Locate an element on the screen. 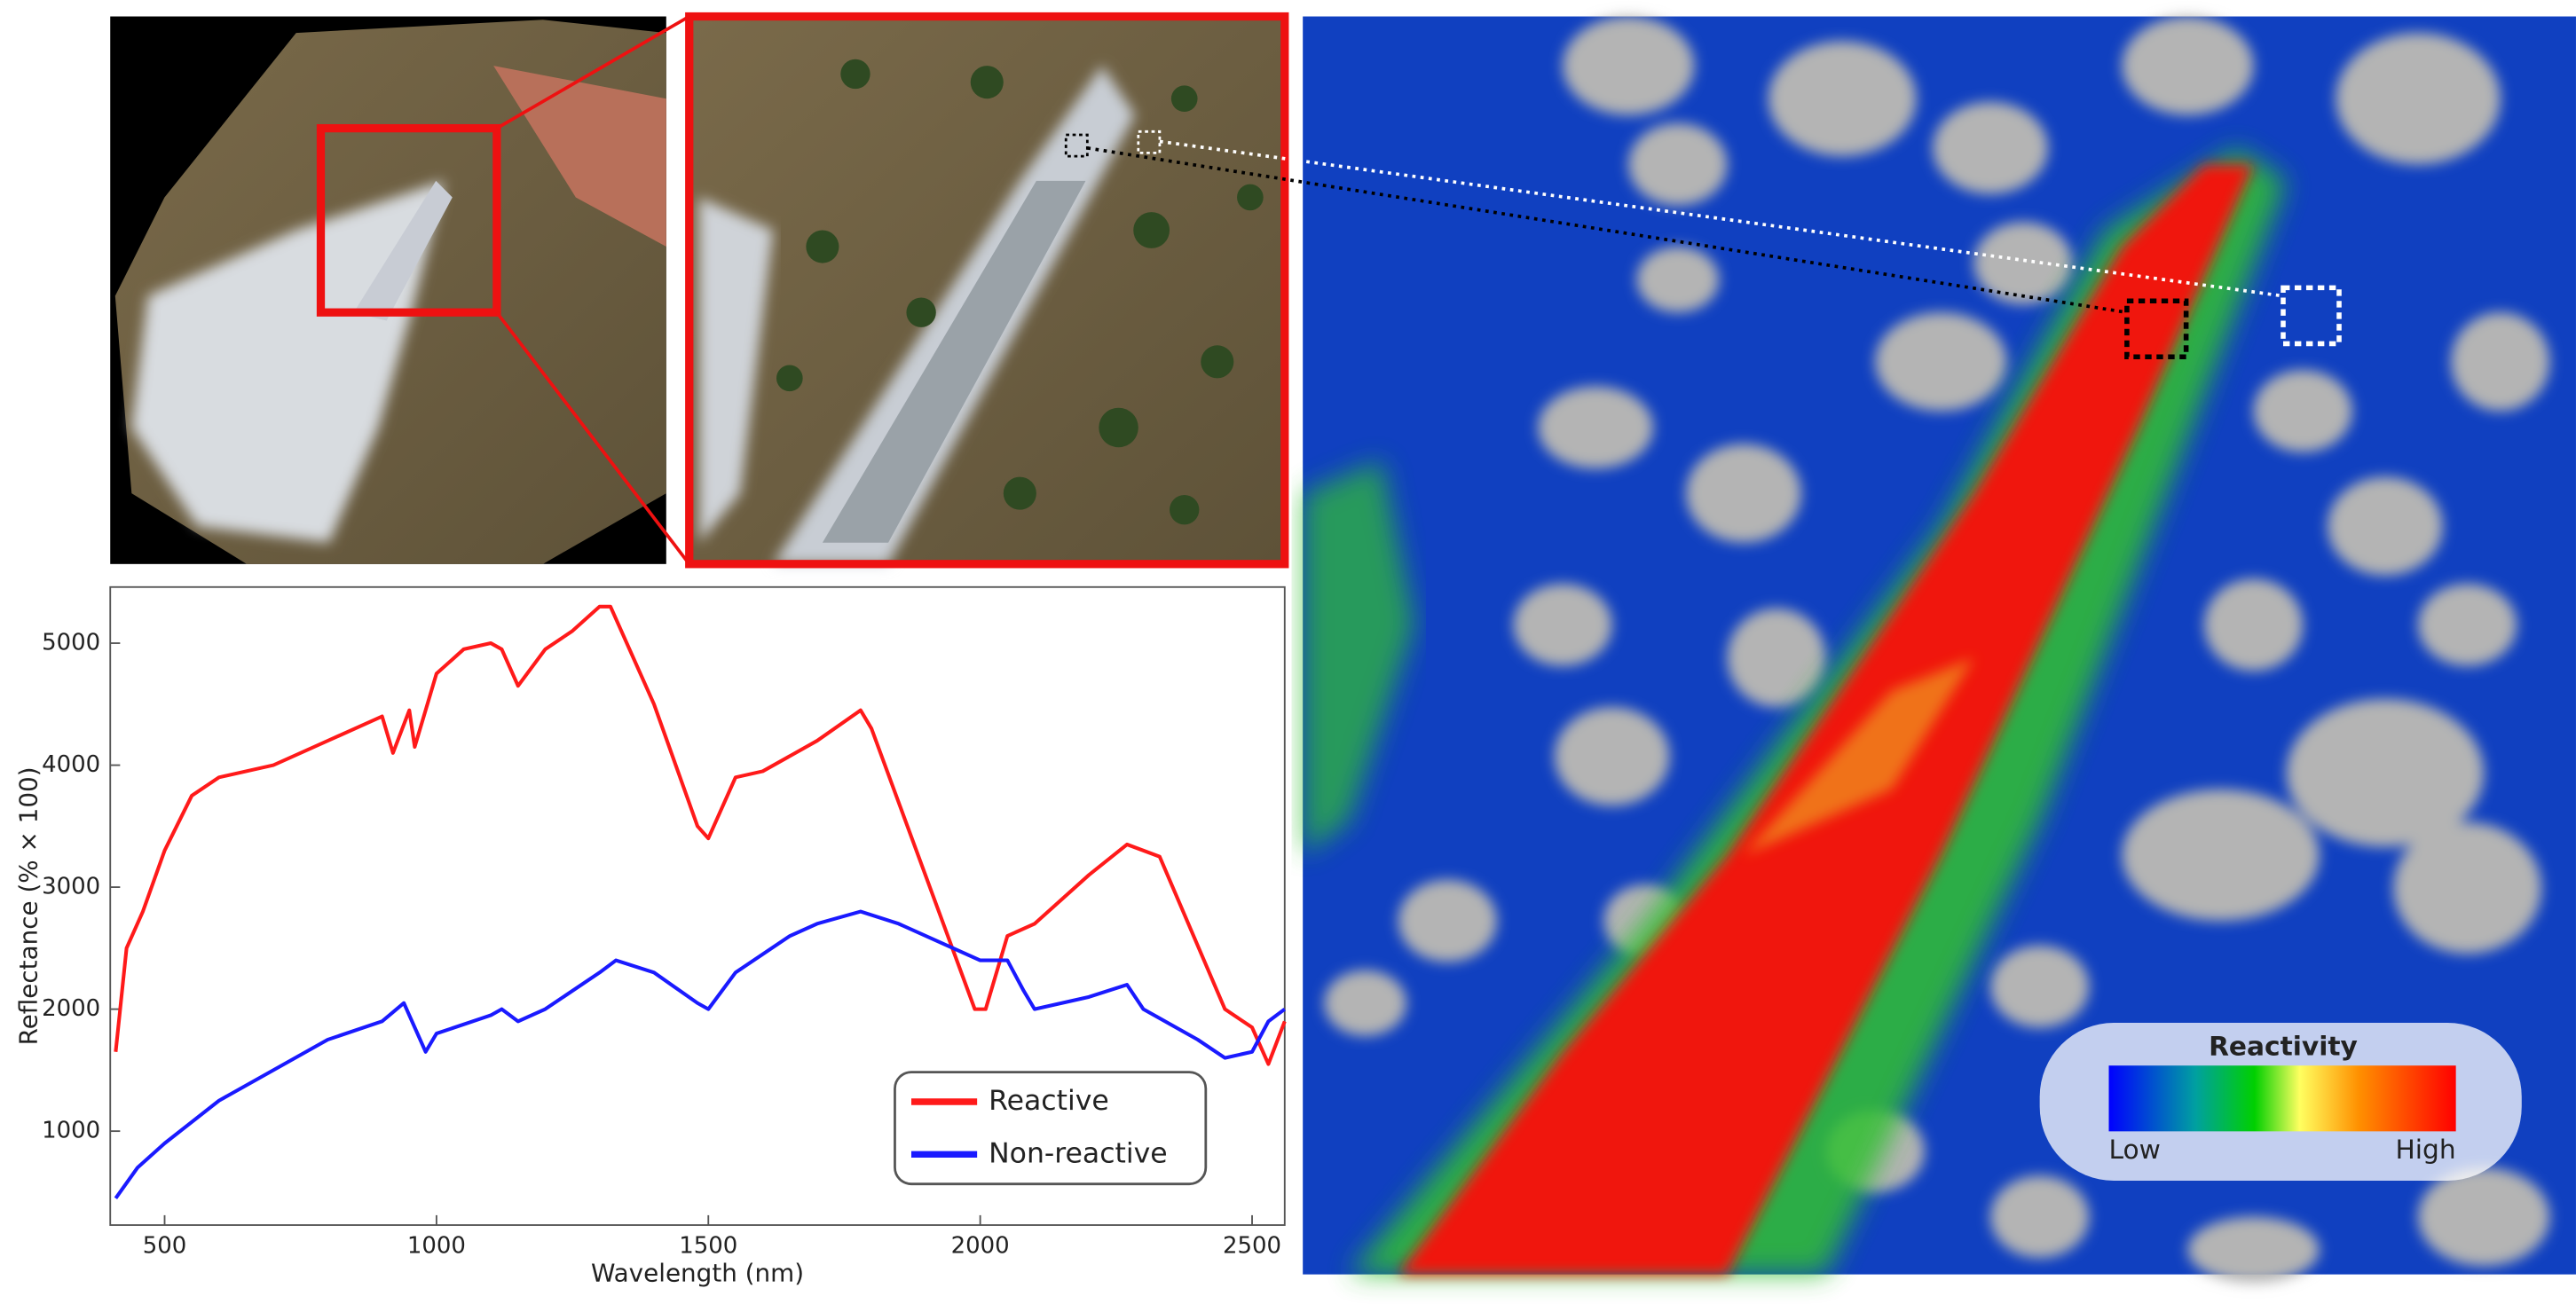 Image resolution: width=2576 pixels, height=1304 pixels. y-tick-label: 4000 is located at coordinates (71, 764).